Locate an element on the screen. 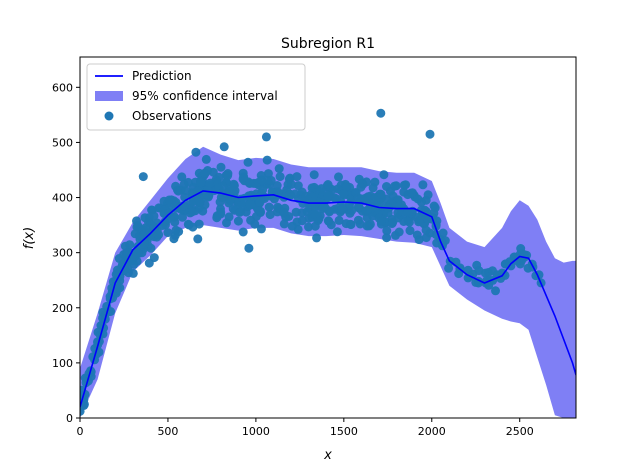 The width and height of the screenshot is (640, 474). y-tick-label: 300 is located at coordinates (62, 253).